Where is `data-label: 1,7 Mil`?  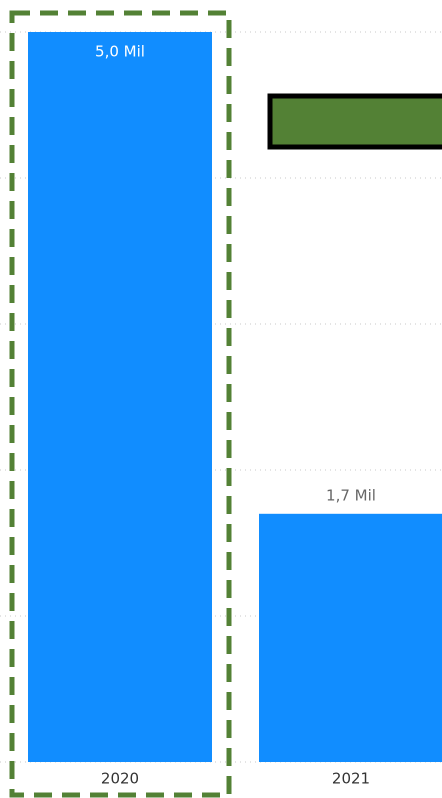
data-label: 1,7 Mil is located at coordinates (351, 495).